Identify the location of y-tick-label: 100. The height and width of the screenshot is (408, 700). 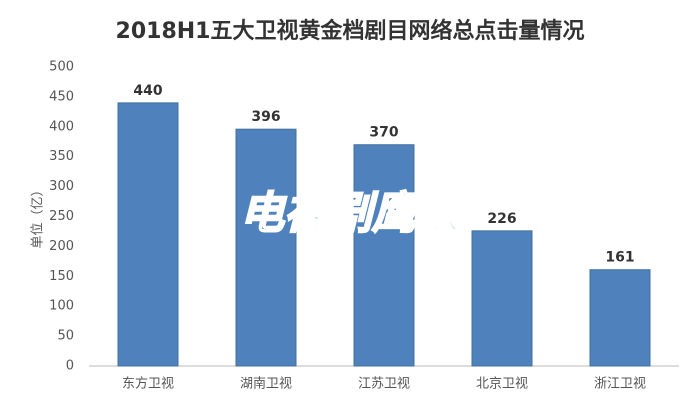
(61, 306).